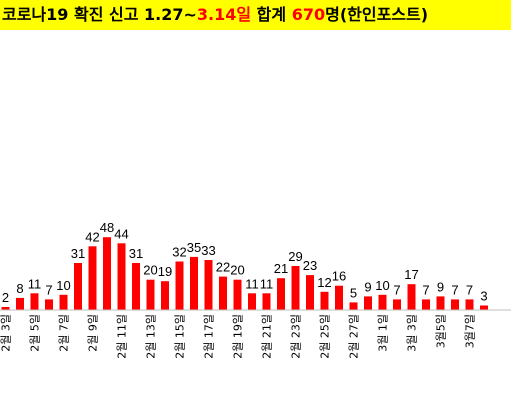 This screenshot has width=511, height=400. What do you see at coordinates (165, 271) in the screenshot?
I see `data-label: 19` at bounding box center [165, 271].